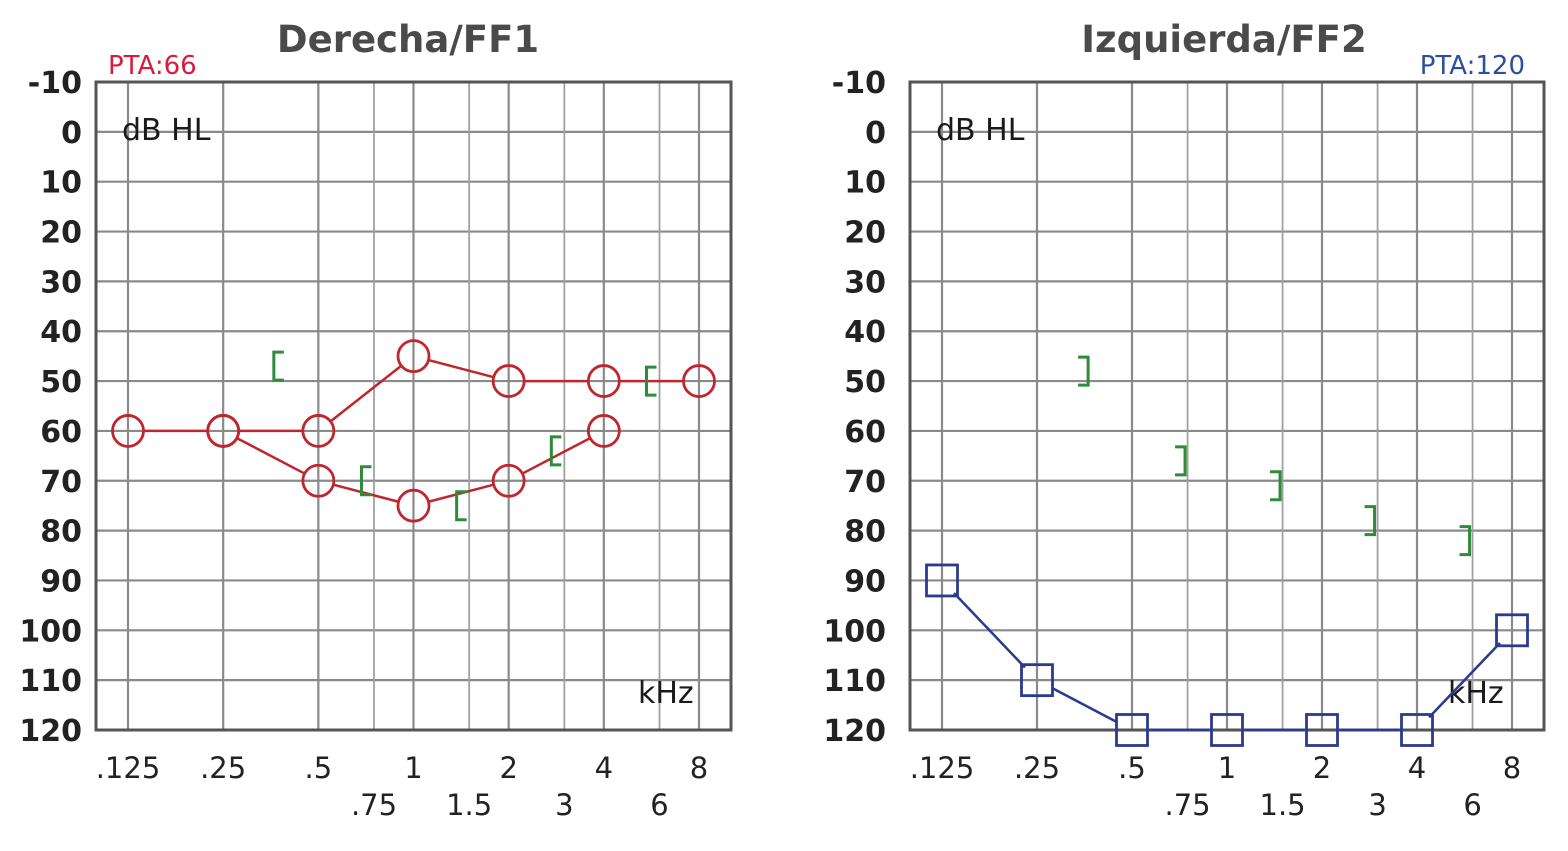 The width and height of the screenshot is (1568, 851). I want to click on y-tick-label: 0, so click(71, 133).